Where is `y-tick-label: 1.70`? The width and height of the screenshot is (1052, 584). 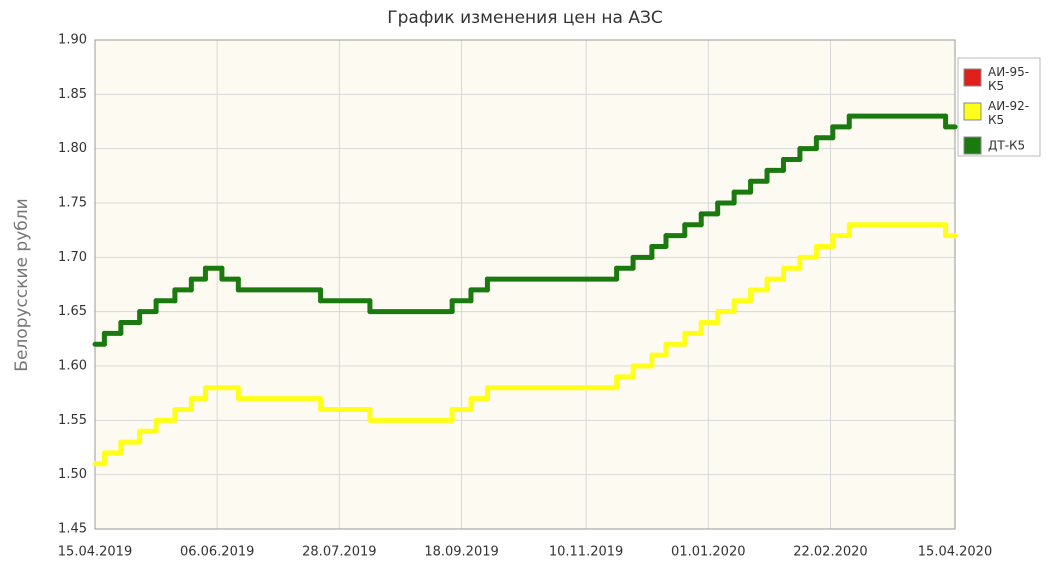 y-tick-label: 1.70 is located at coordinates (72, 257).